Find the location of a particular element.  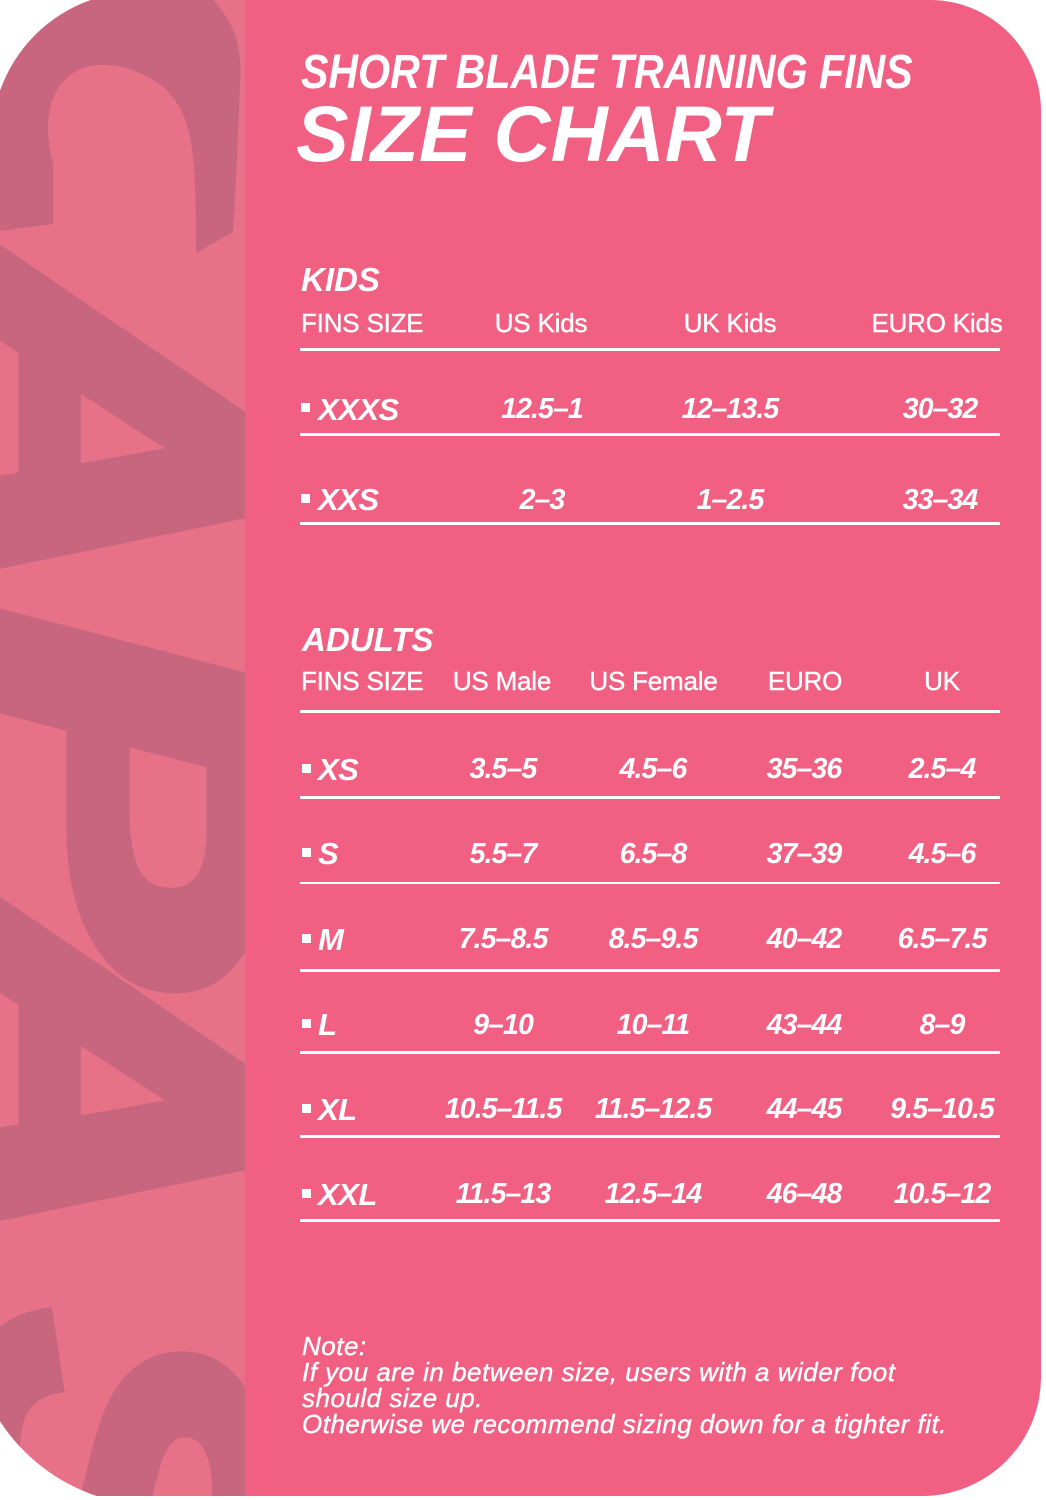

svg-text: P is located at coordinates (122, 793).